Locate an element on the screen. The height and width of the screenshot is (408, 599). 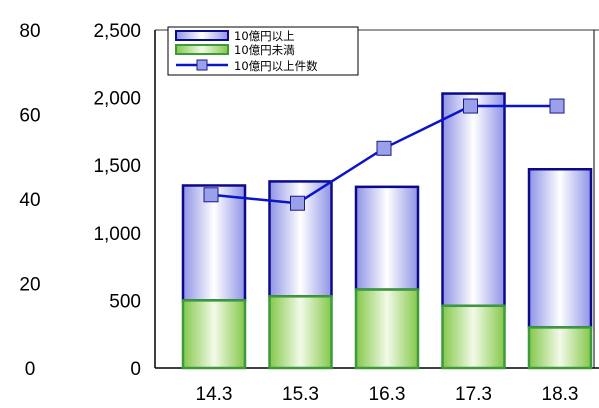
x-tick-label: 18.3 is located at coordinates (560, 394).